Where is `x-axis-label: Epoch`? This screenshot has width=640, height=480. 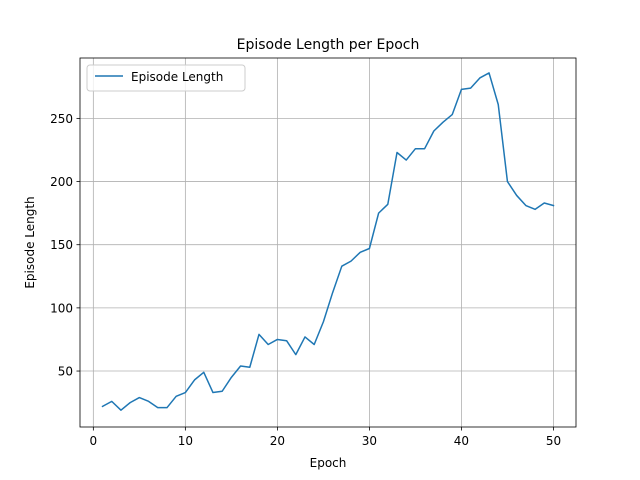
x-axis-label: Epoch is located at coordinates (328, 463).